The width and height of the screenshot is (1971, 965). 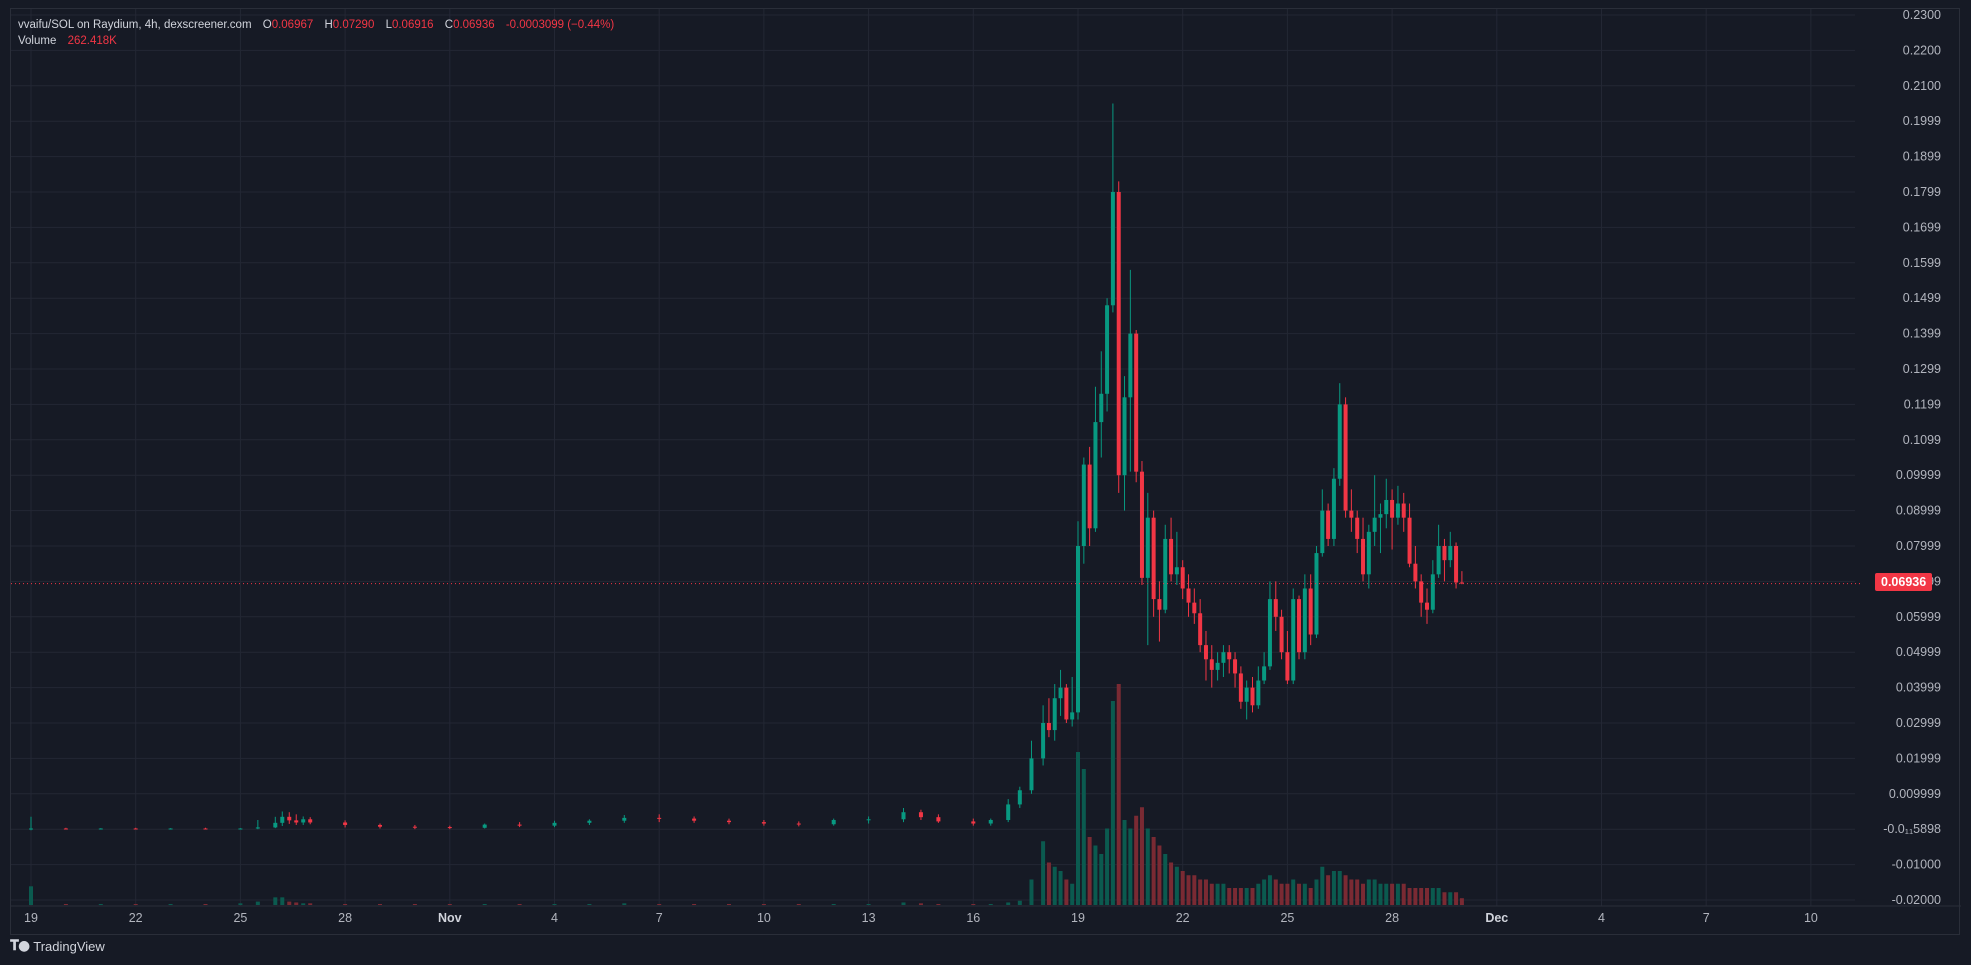 What do you see at coordinates (267, 25) in the screenshot?
I see `open-label: O` at bounding box center [267, 25].